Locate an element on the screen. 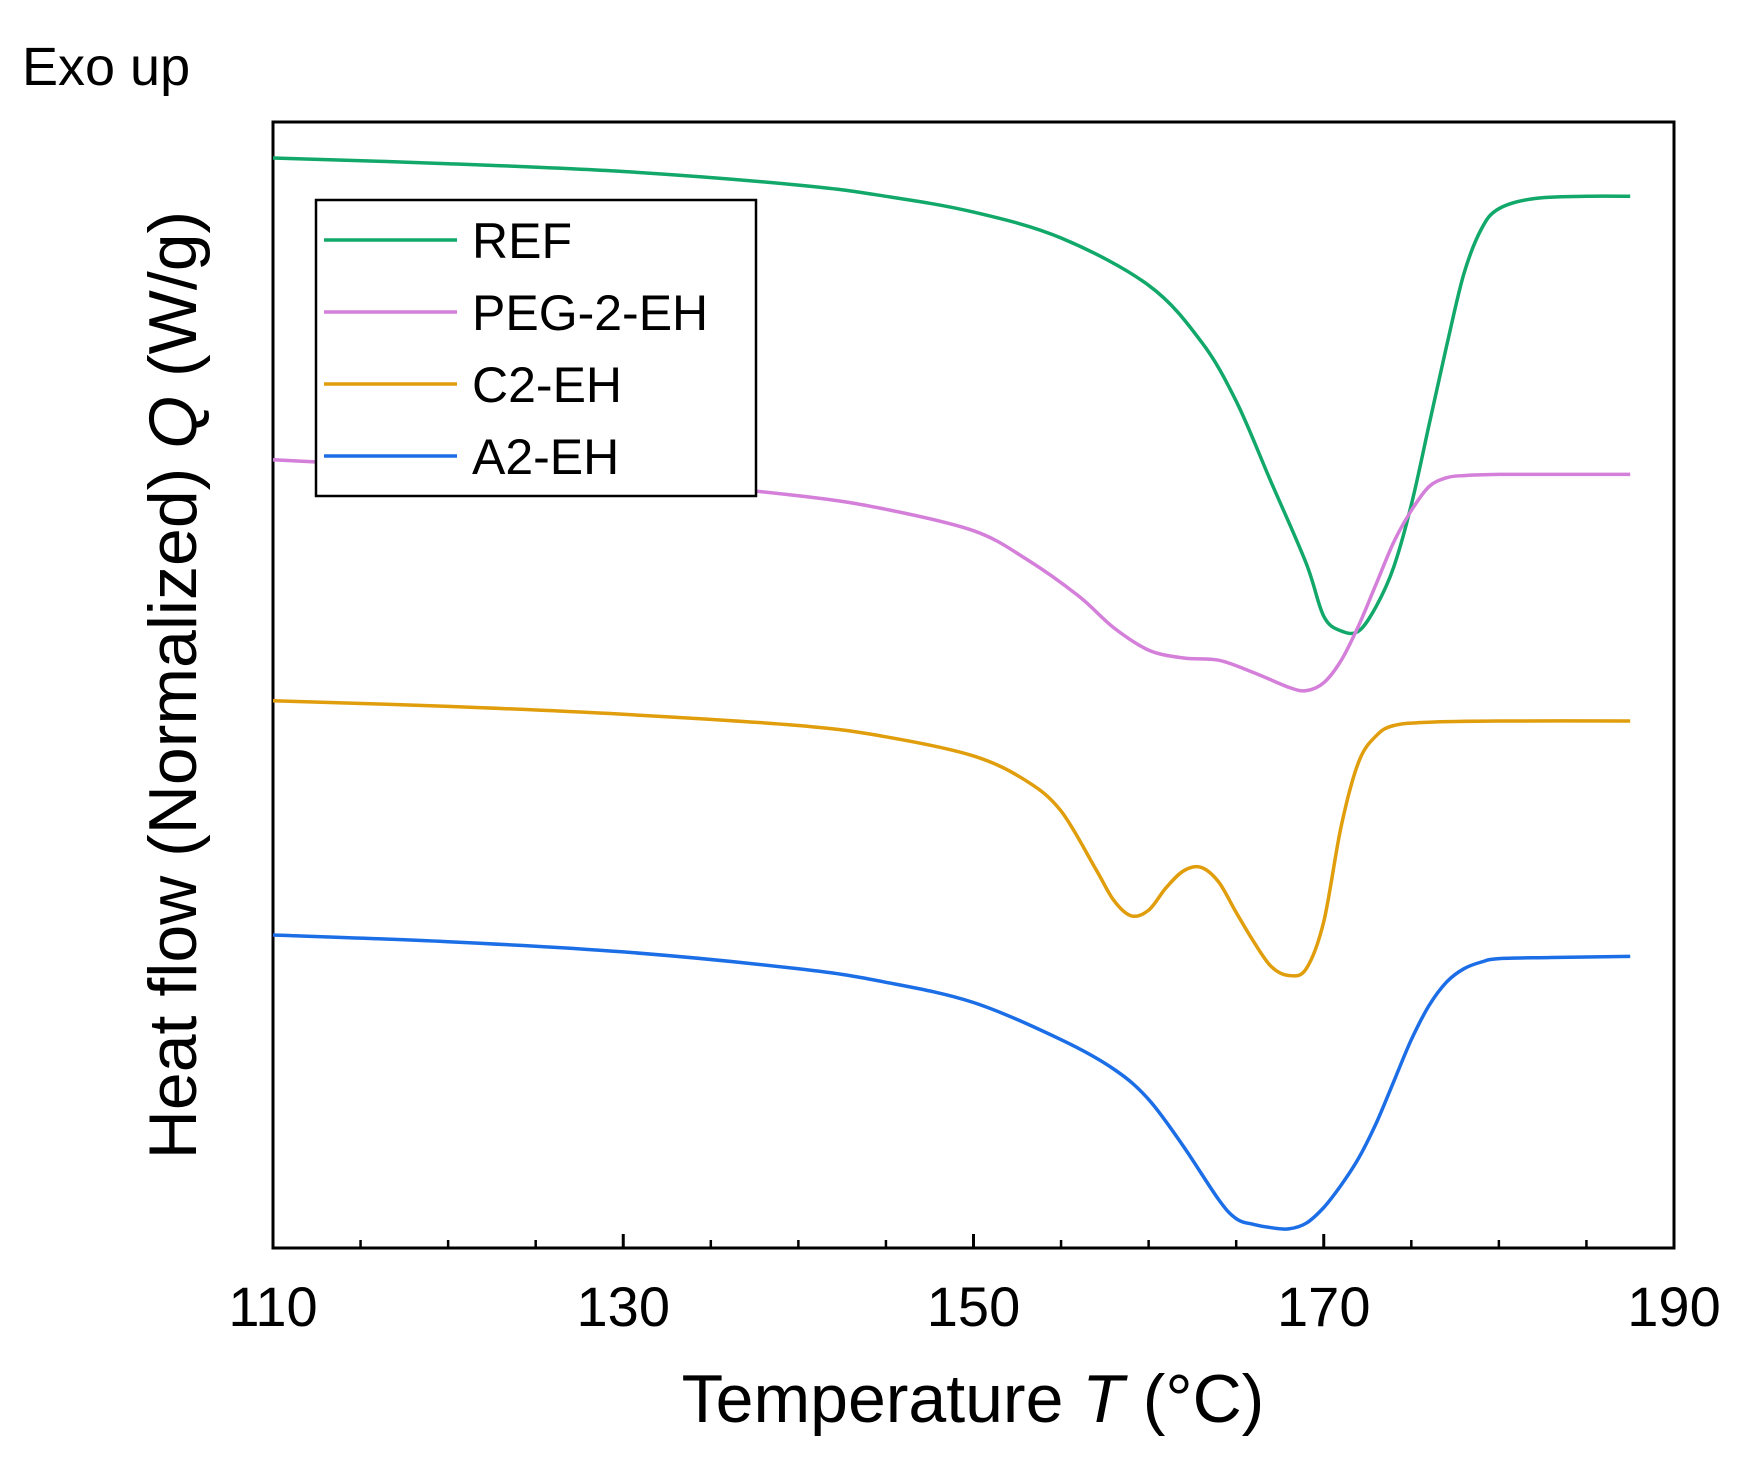  legend-label-c2-eh: C2-EH is located at coordinates (547, 385).